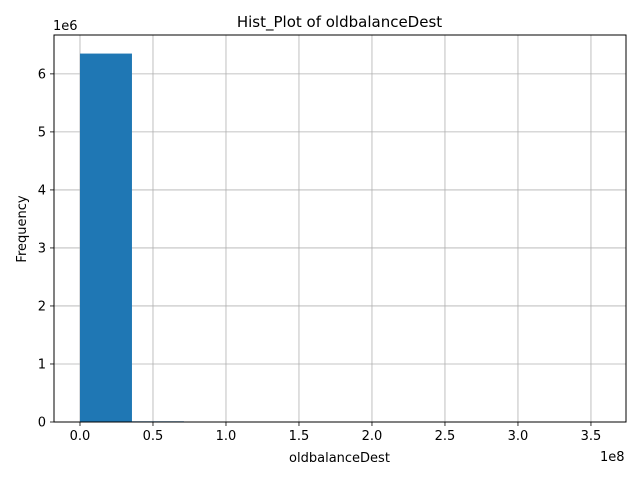  I want to click on x-tick-label: 2.0, so click(372, 436).